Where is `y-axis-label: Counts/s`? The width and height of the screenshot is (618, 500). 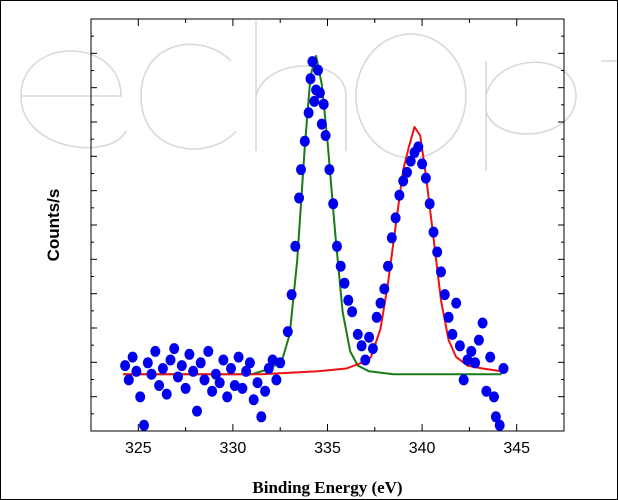 y-axis-label: Counts/s is located at coordinates (53, 225).